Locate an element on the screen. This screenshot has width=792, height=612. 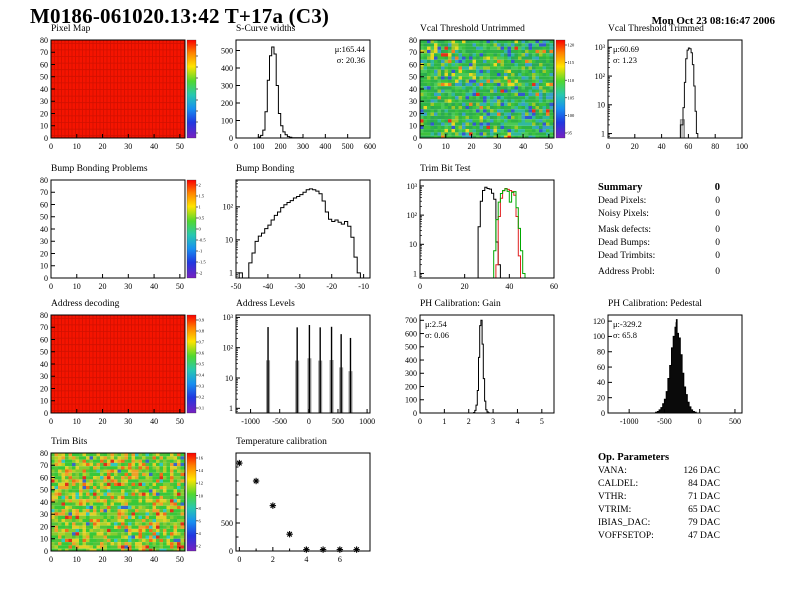
svg-text: 4 is located at coordinates (306, 559).